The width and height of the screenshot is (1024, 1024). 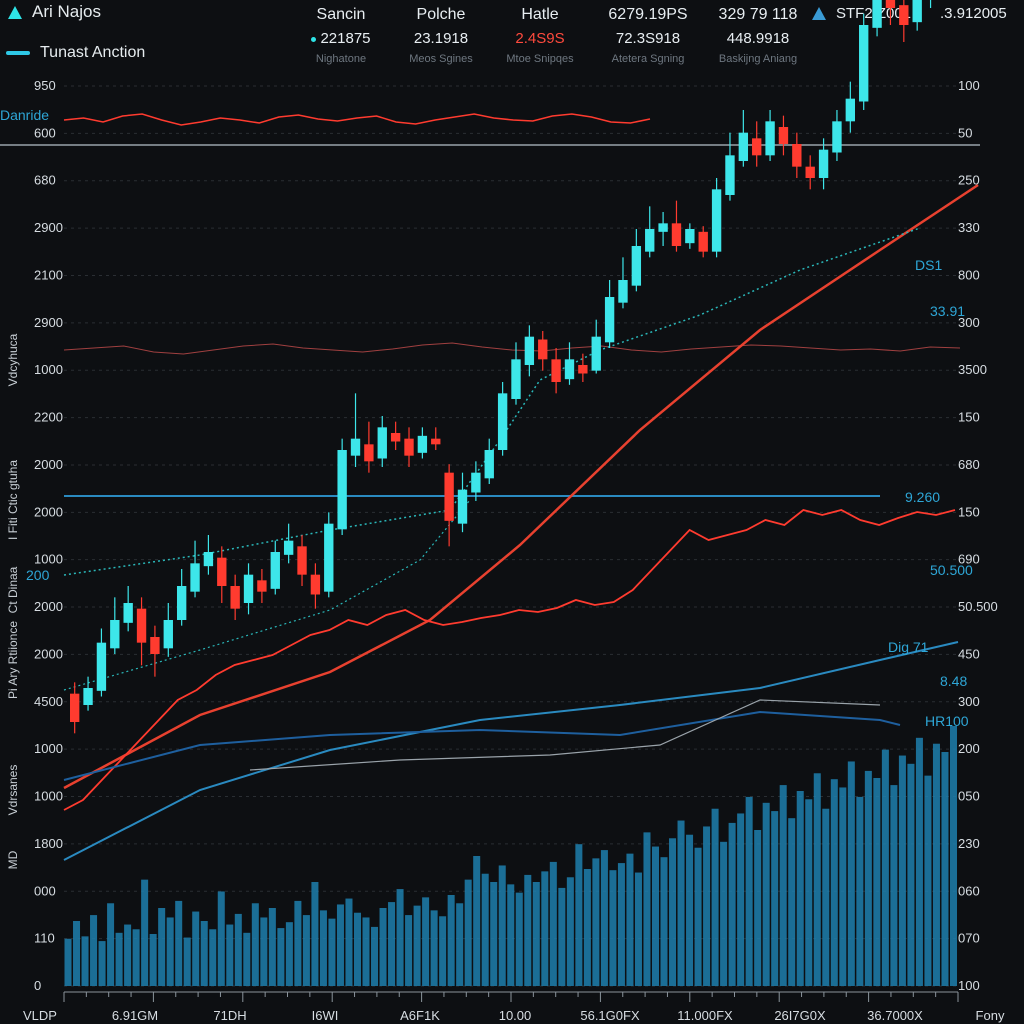 What do you see at coordinates (45, 132) in the screenshot?
I see `left-axis-label: 600` at bounding box center [45, 132].